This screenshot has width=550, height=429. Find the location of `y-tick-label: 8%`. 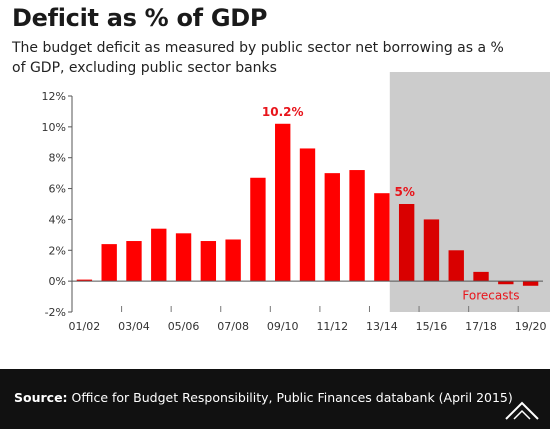

y-tick-label: 8% is located at coordinates (57, 158).